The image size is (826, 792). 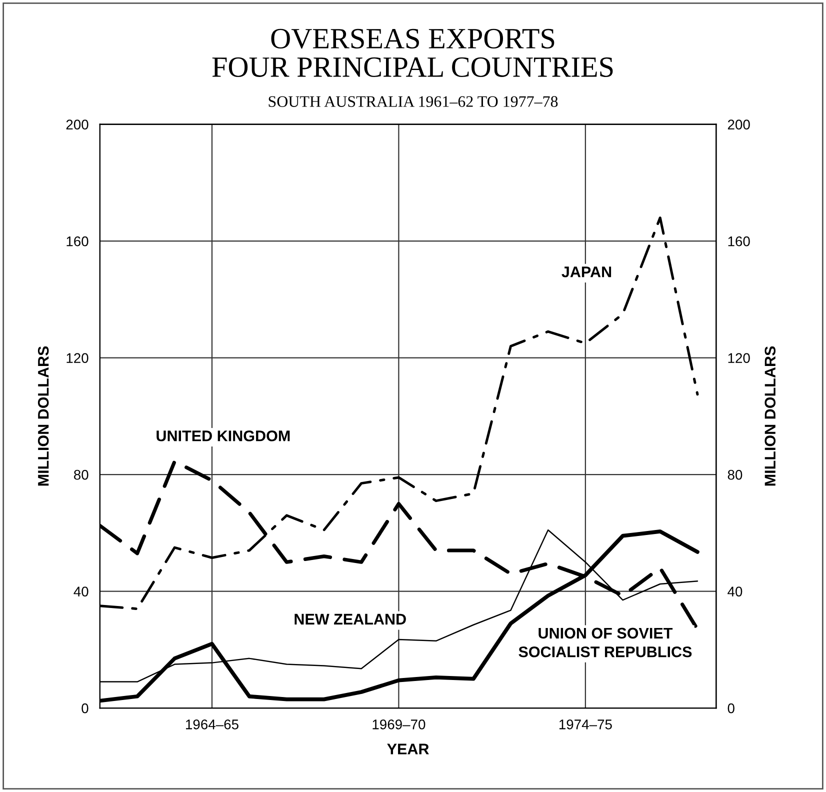 I want to click on x-axis-title: YEAR, so click(x=408, y=749).